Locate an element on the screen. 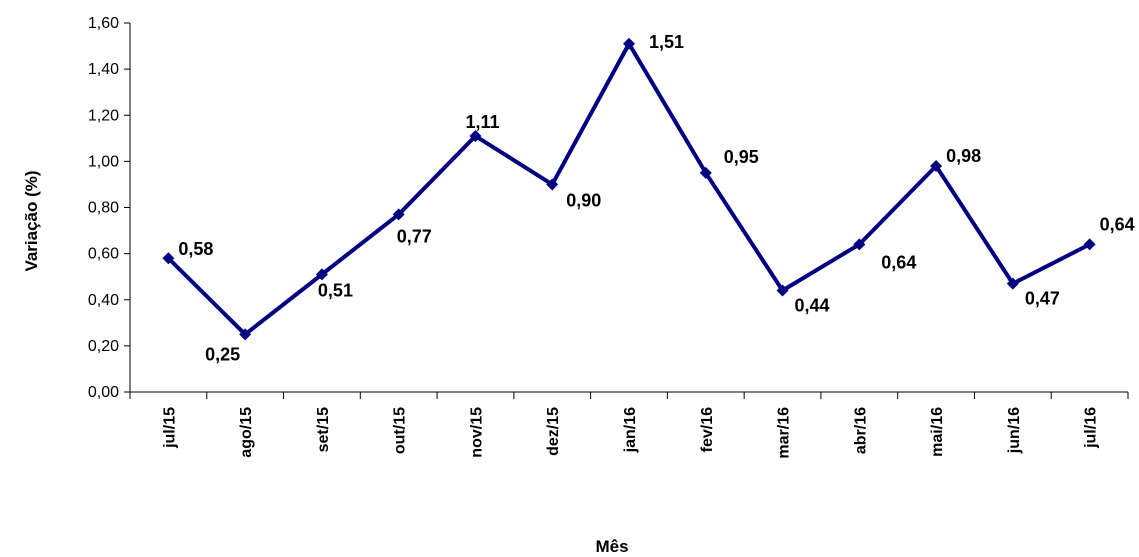 Image resolution: width=1139 pixels, height=557 pixels. y-tick-label: 1,00 is located at coordinates (103, 161).